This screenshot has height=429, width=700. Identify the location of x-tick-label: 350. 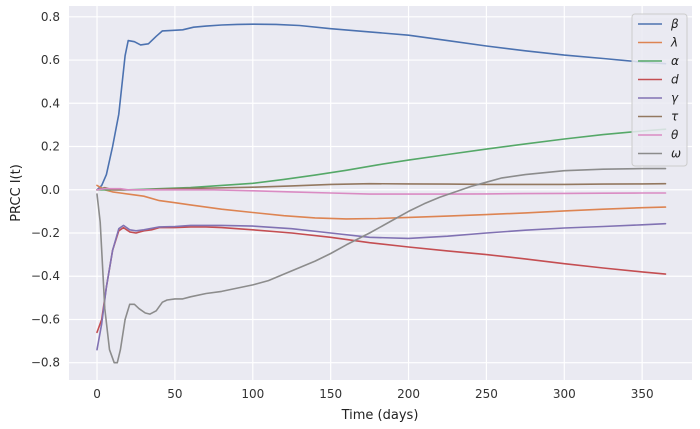
(642, 394).